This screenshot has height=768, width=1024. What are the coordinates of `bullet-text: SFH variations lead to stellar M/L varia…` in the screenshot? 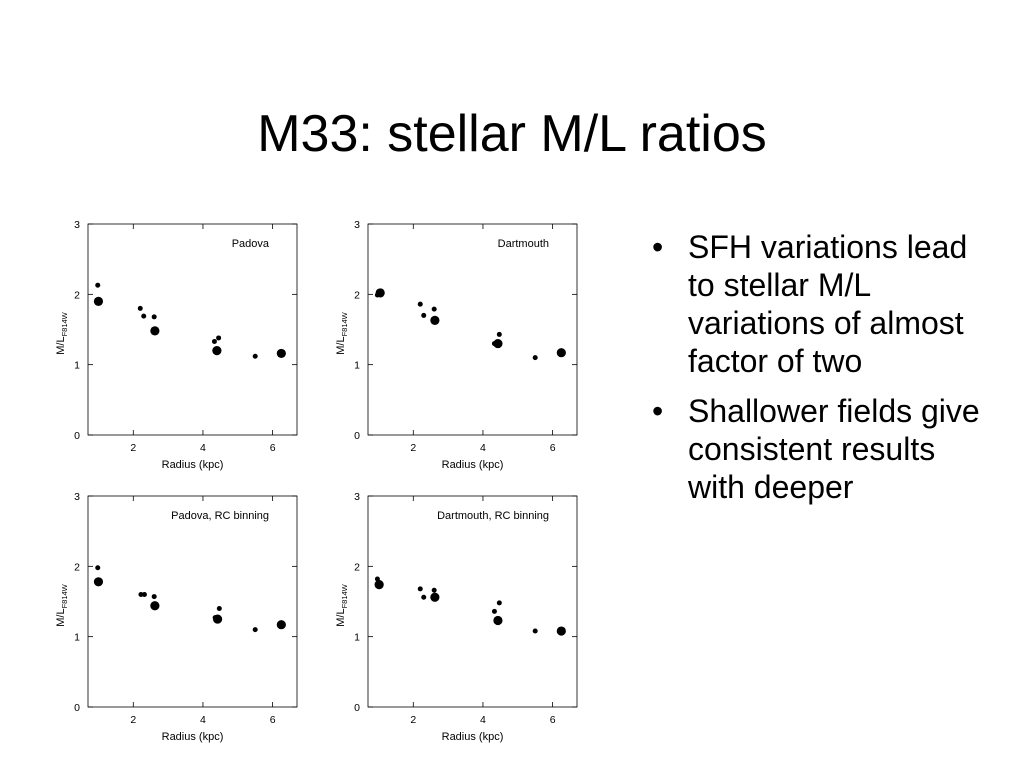 It's located at (828, 304).